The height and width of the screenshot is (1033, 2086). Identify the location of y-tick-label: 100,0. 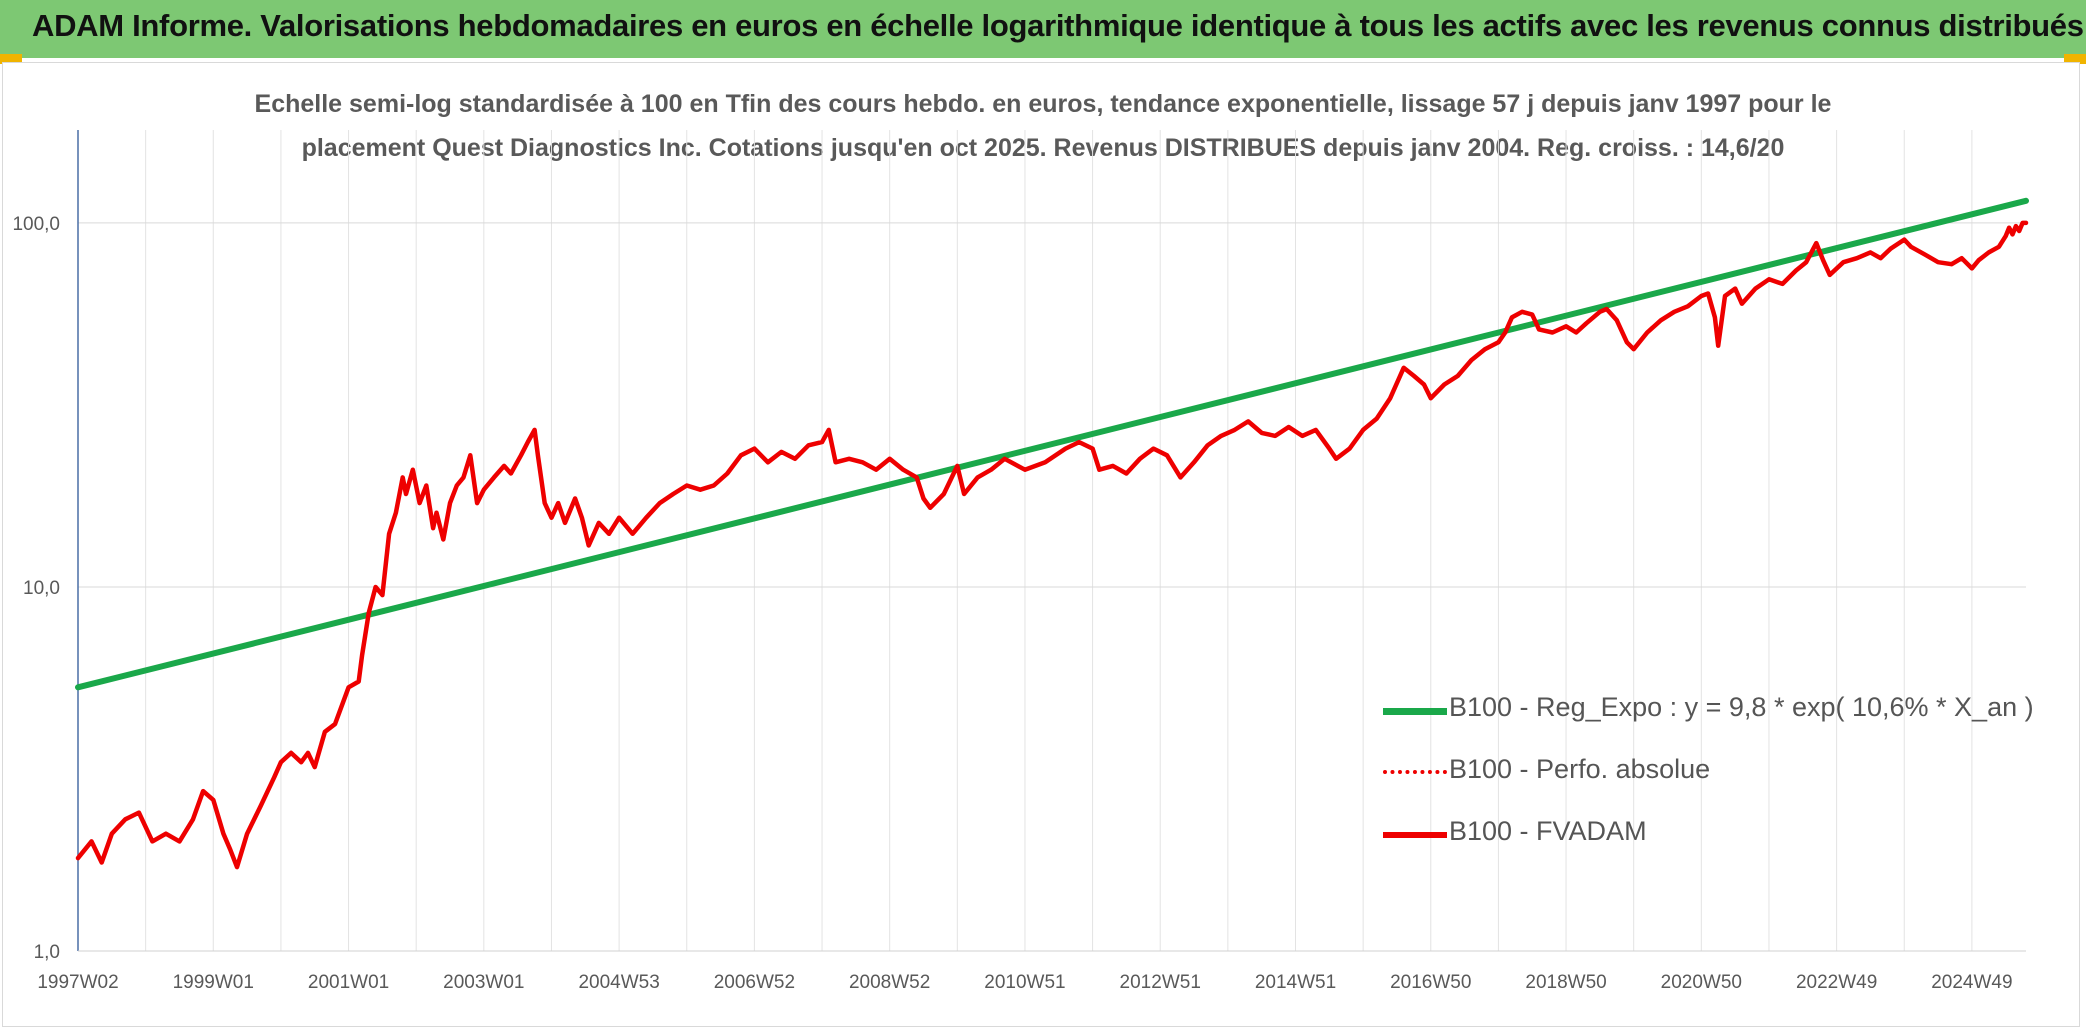
(36, 224).